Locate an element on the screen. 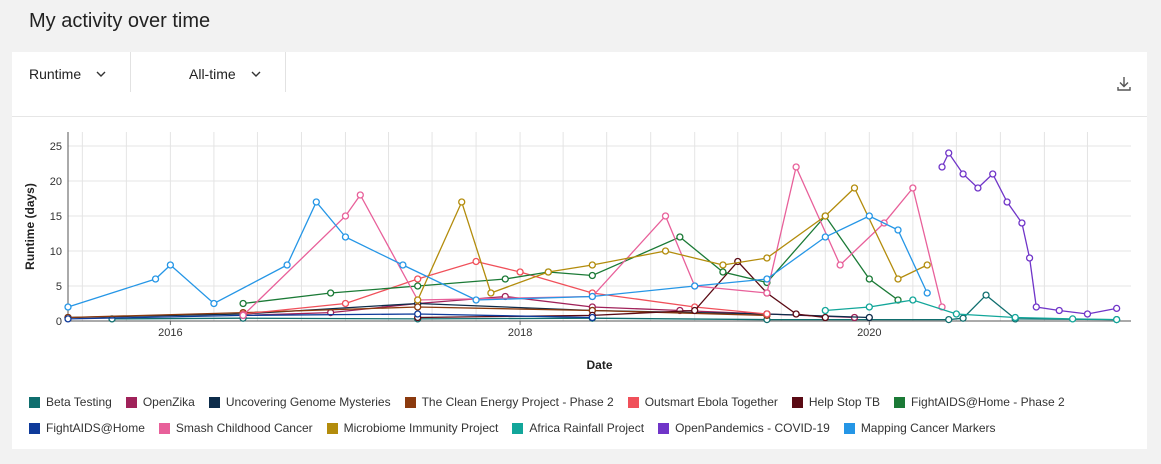  legend-item: OpenZika is located at coordinates (160, 402).